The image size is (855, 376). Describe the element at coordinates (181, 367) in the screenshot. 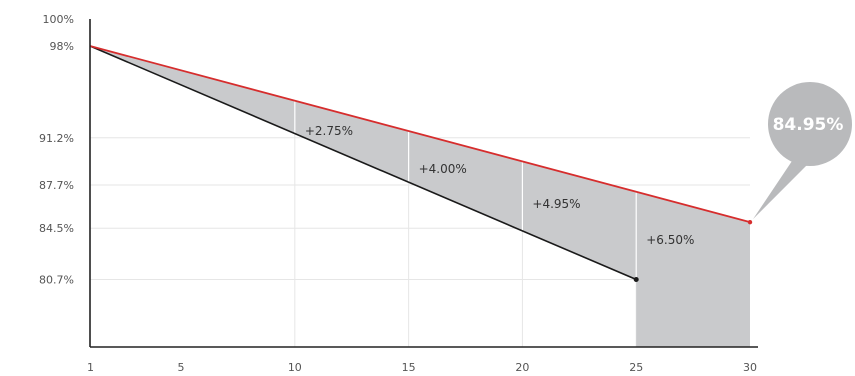

I see `x-tick-label: 5` at that location.